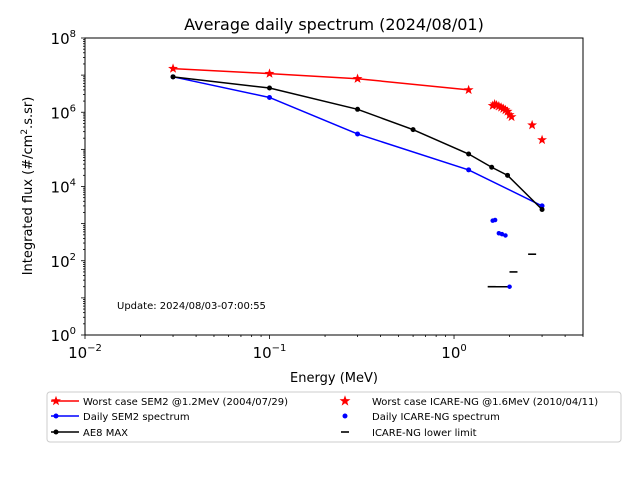 This screenshot has height=480, width=640. I want to click on series-0-line, so click(321, 79).